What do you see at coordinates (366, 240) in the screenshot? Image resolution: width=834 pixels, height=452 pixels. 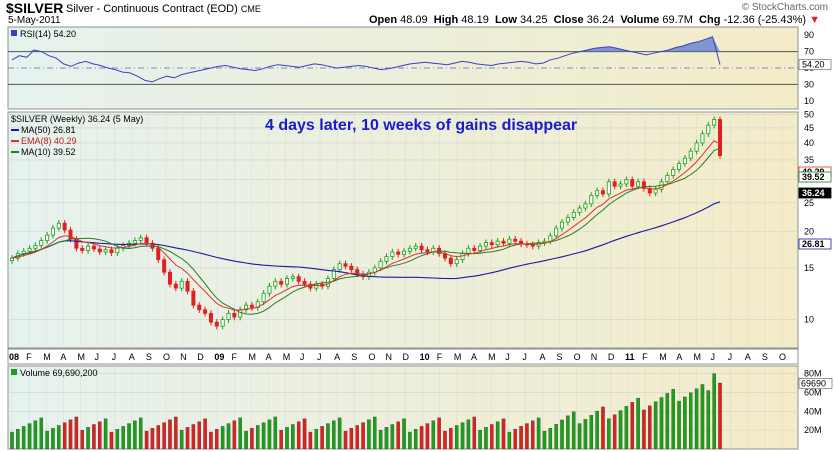 I see `ma50-line` at bounding box center [366, 240].